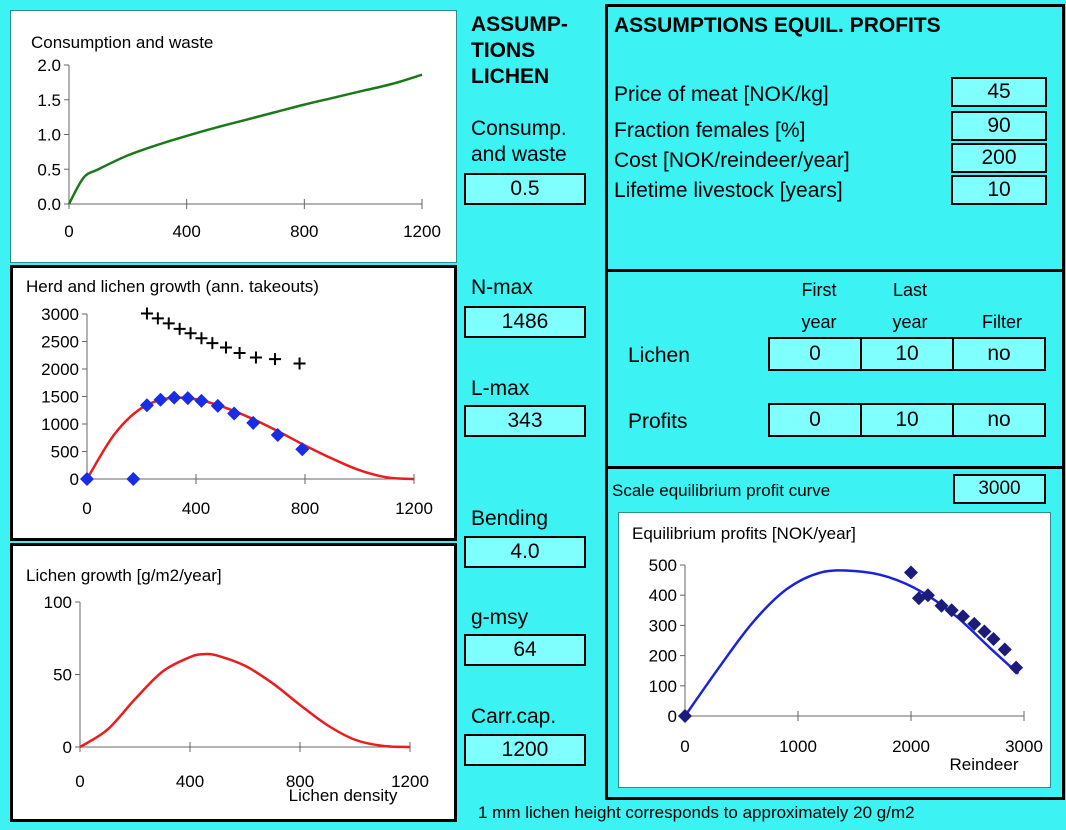  Describe the element at coordinates (525, 650) in the screenshot. I see `gmsy-input: 64` at that location.